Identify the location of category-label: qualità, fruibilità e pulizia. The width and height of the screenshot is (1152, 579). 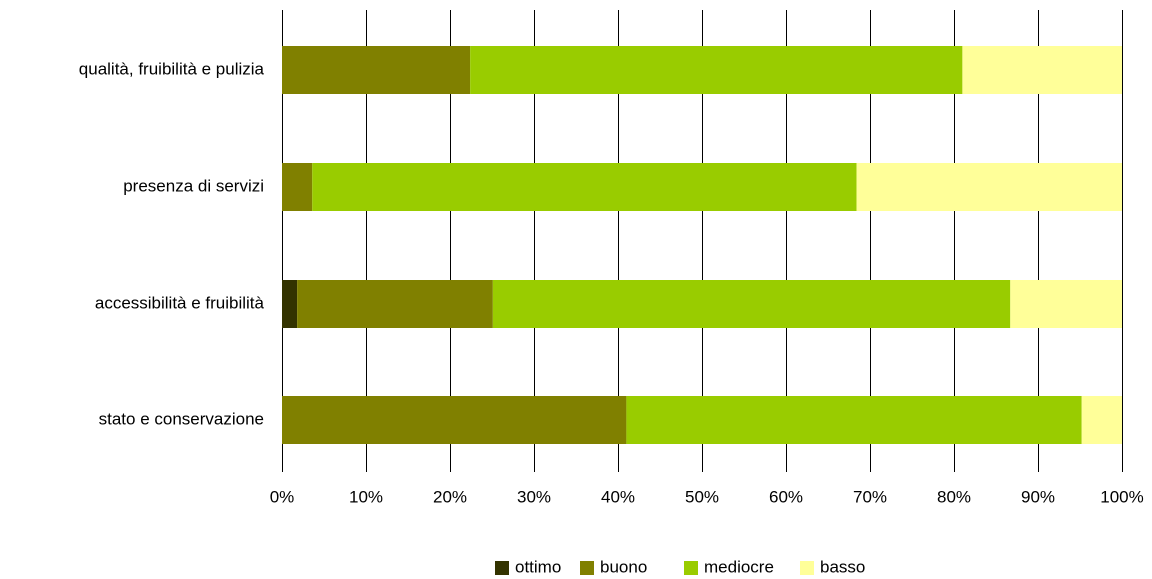
(172, 68).